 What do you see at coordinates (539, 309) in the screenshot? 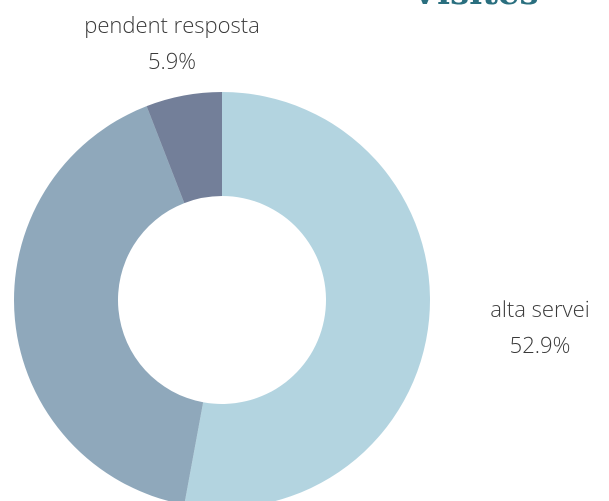
I see `slice-label: alta servei` at bounding box center [539, 309].